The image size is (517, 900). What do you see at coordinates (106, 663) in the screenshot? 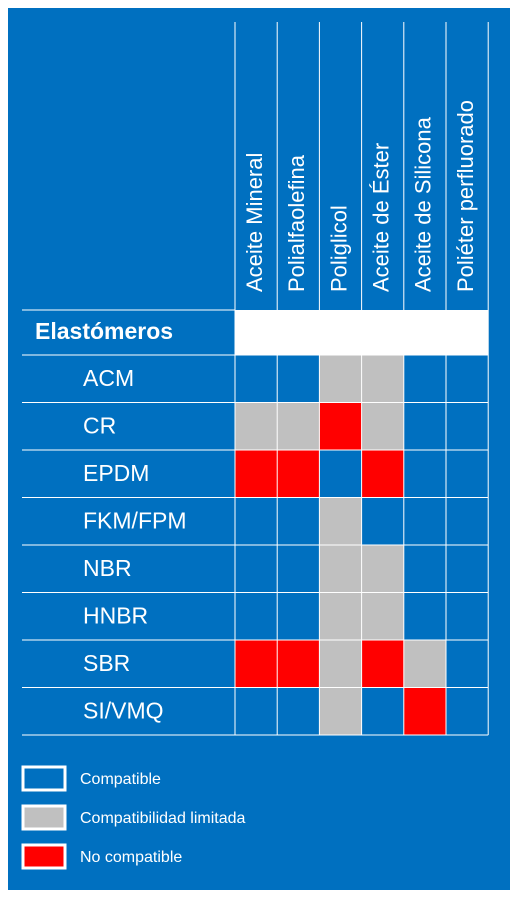
I see `row-label: SBR` at bounding box center [106, 663].